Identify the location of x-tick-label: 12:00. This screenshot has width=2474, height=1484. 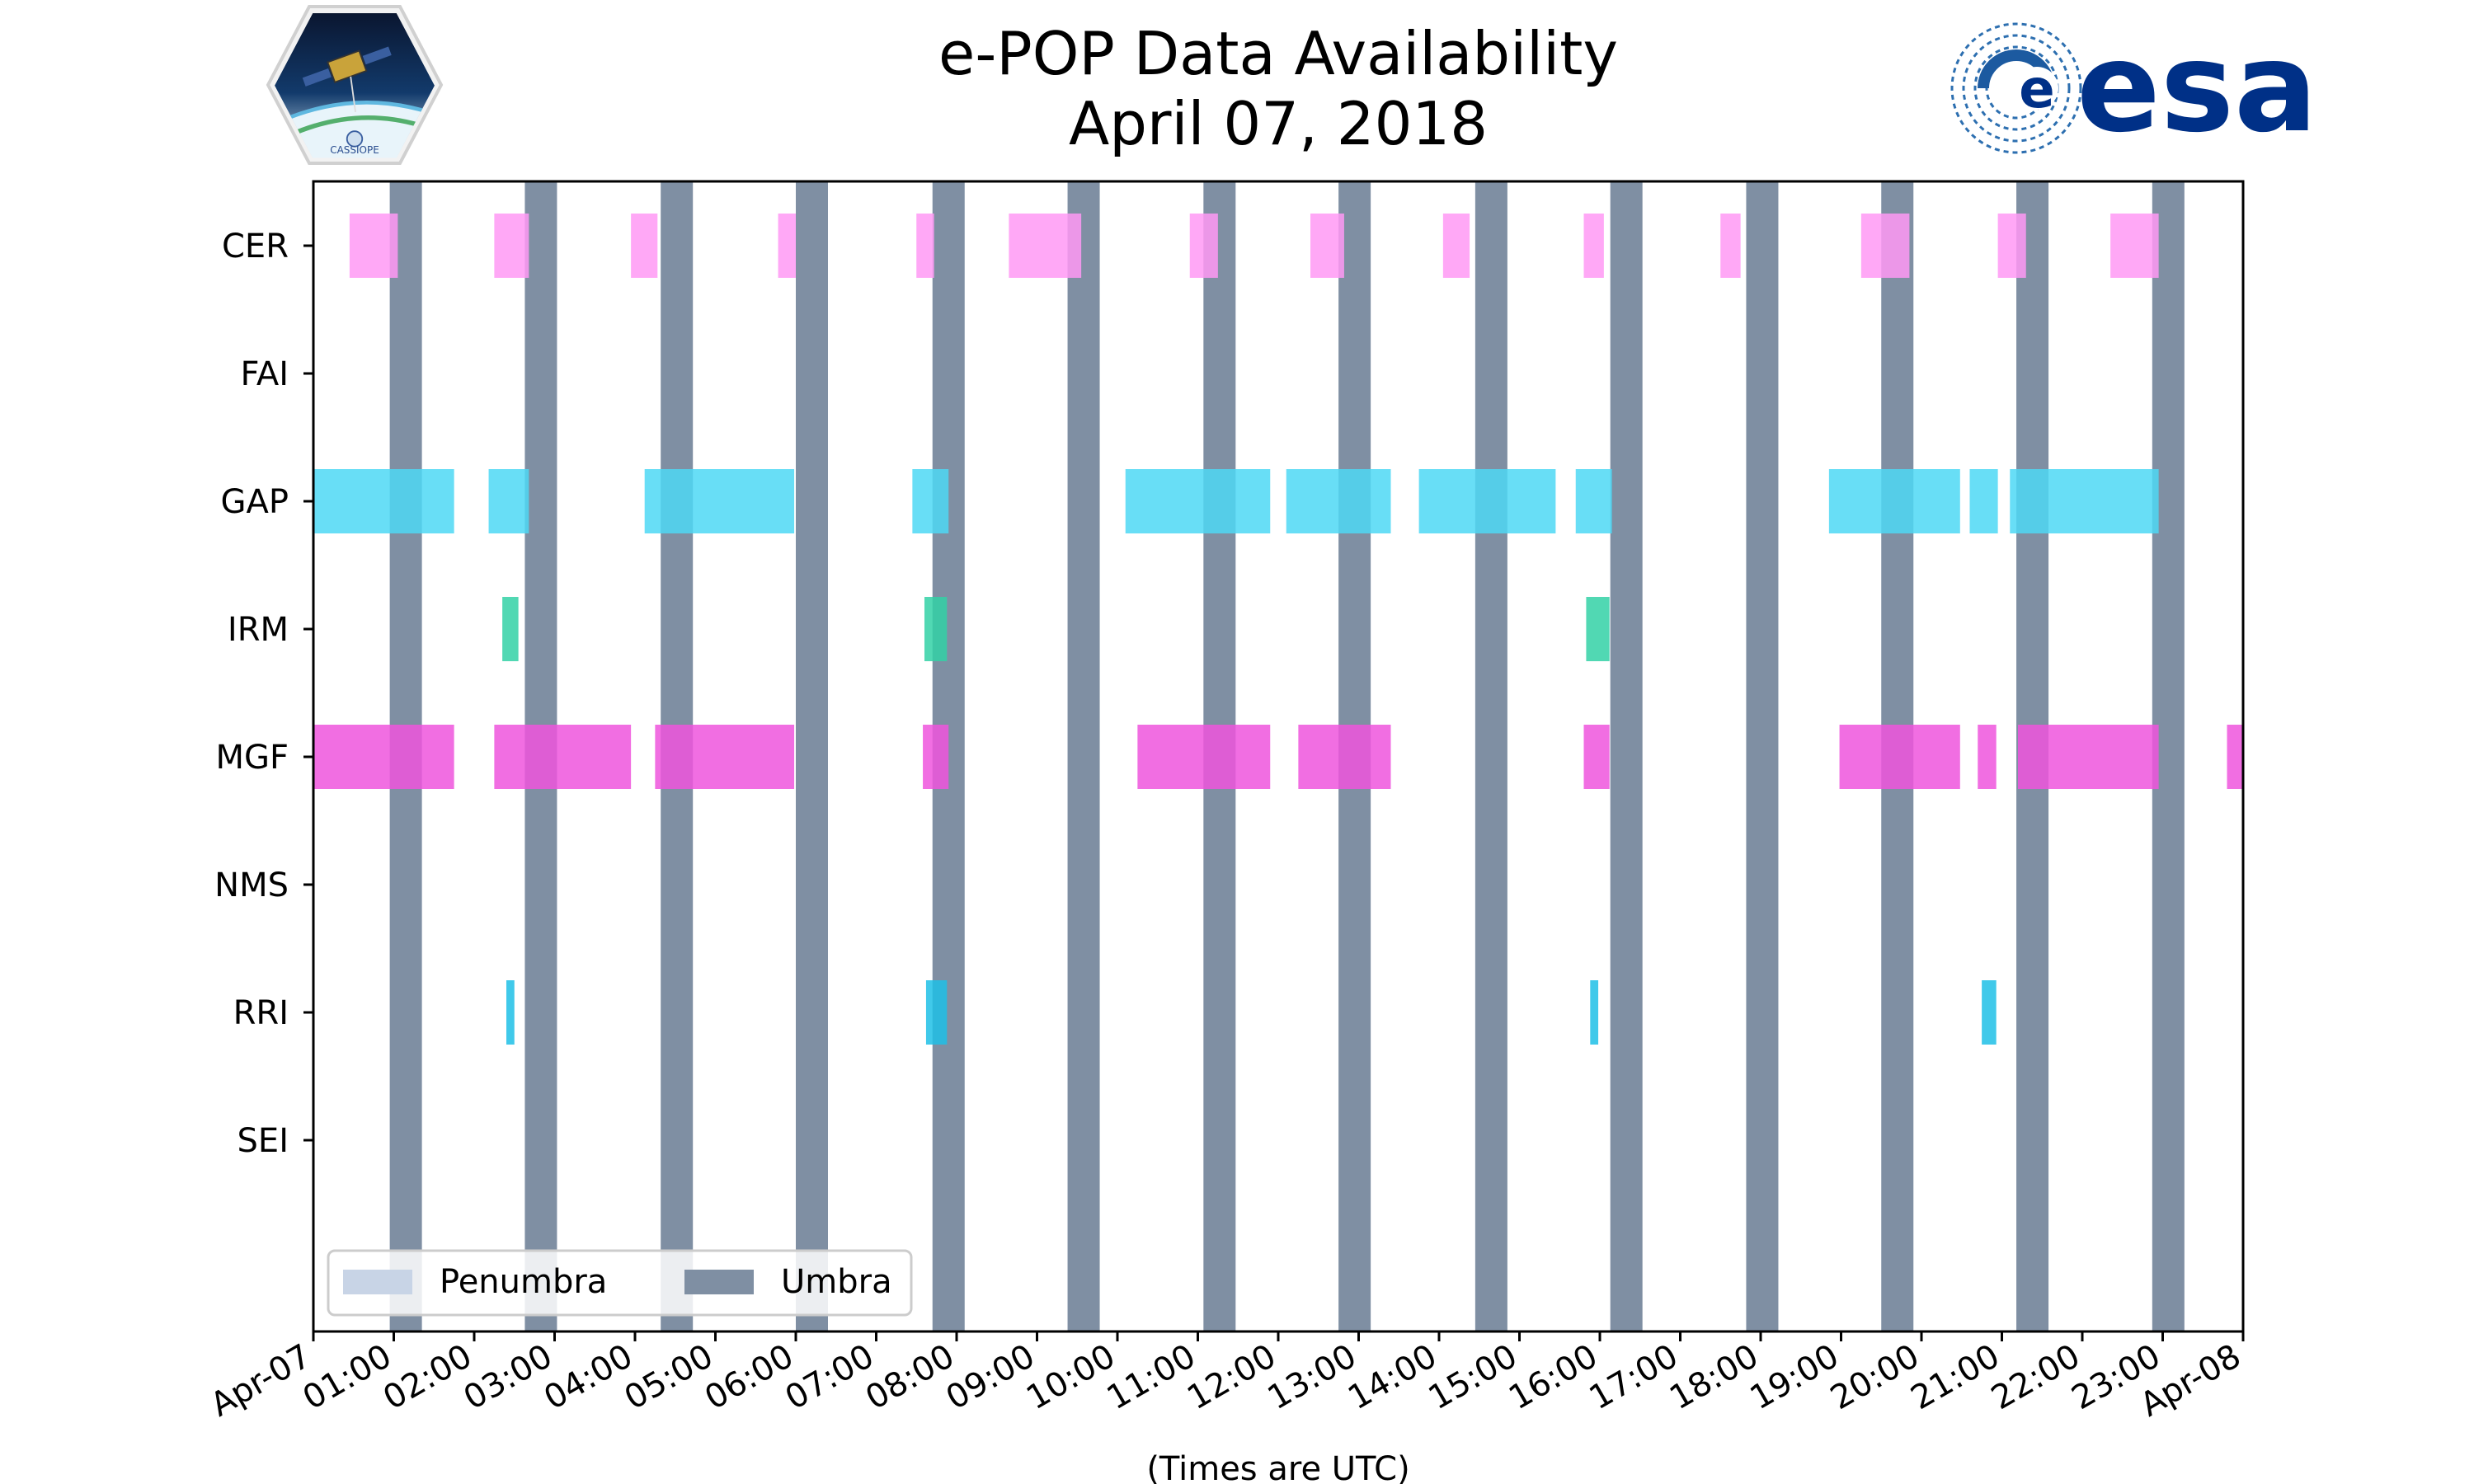
(1231, 1377).